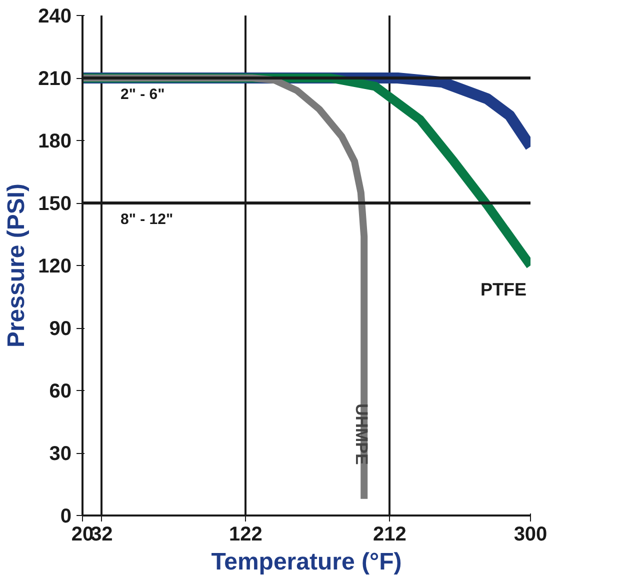  Describe the element at coordinates (66, 517) in the screenshot. I see `y-tick-label: 0` at that location.